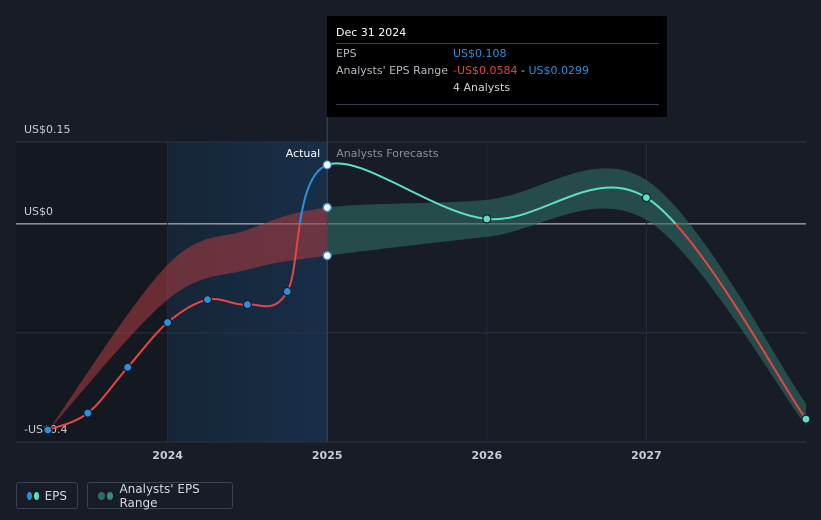  I want to click on legend-item: EPS, so click(47, 495).